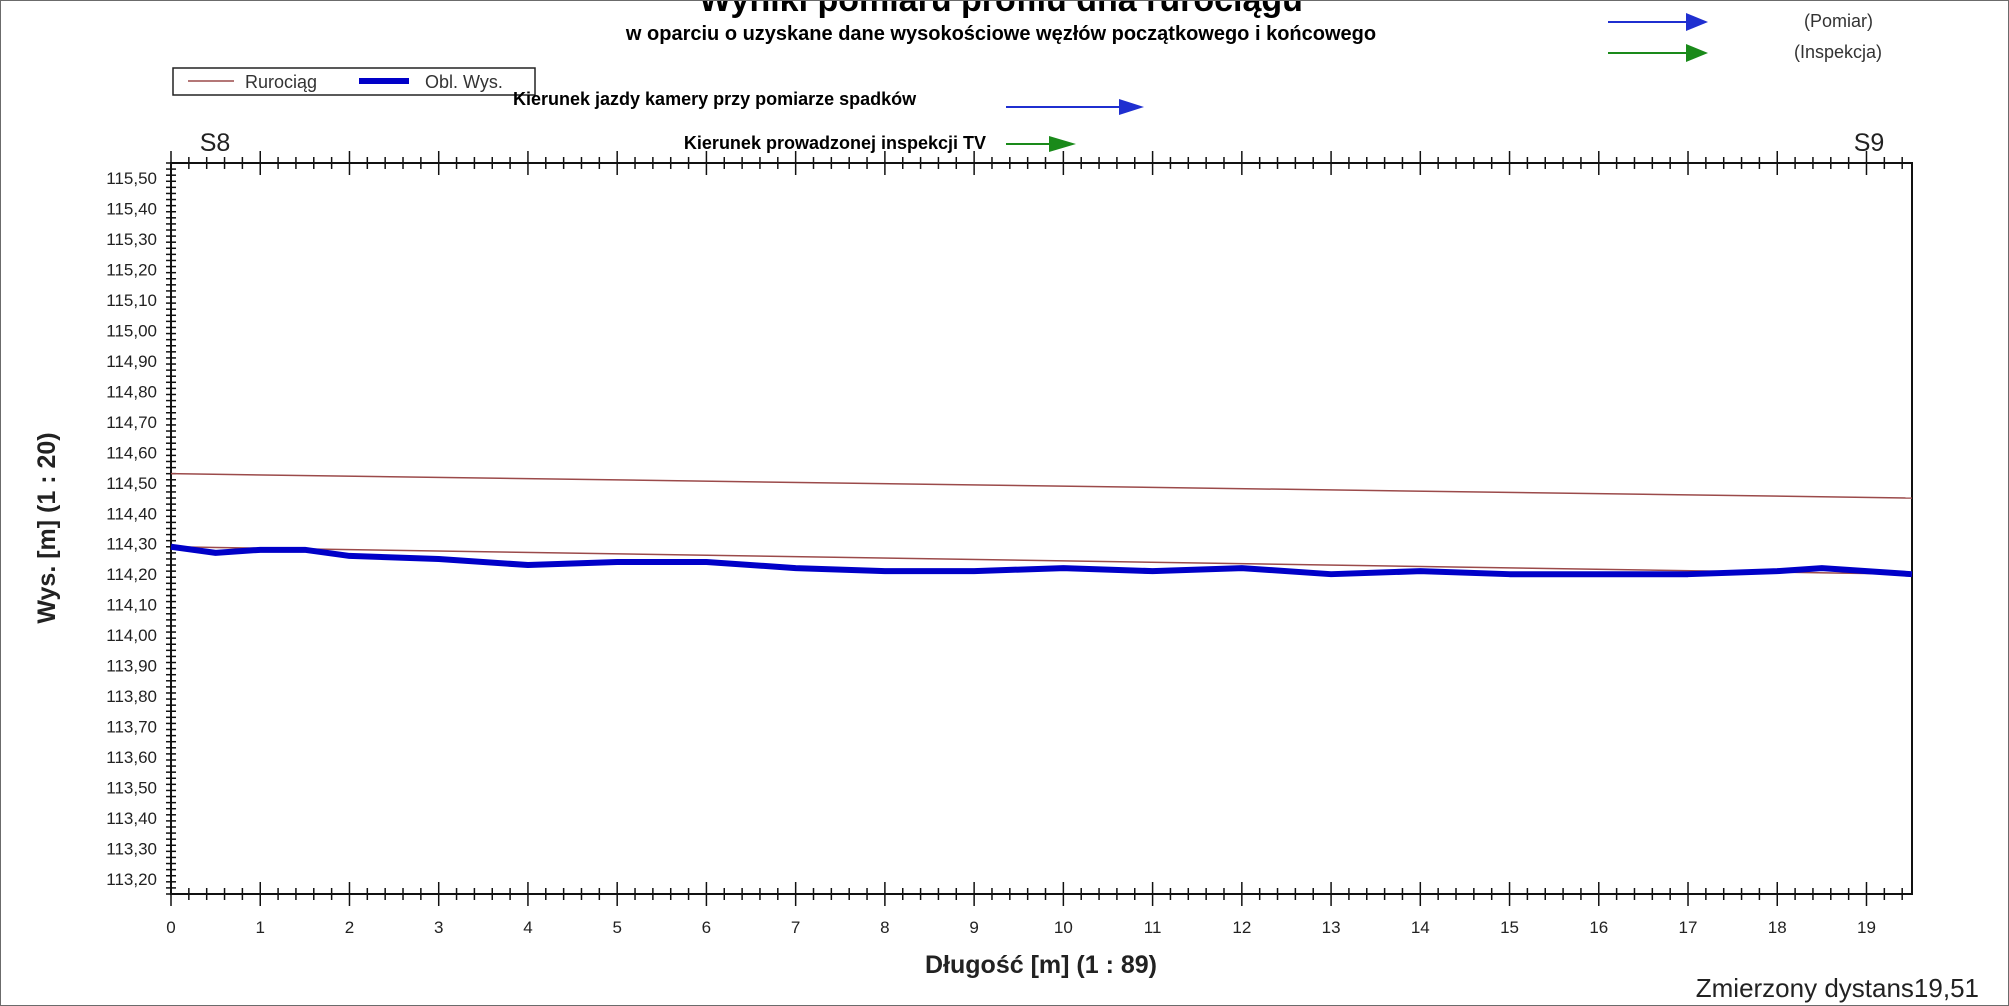  What do you see at coordinates (1838, 21) in the screenshot?
I see `measurement-arrow-label: (Pomiar)` at bounding box center [1838, 21].